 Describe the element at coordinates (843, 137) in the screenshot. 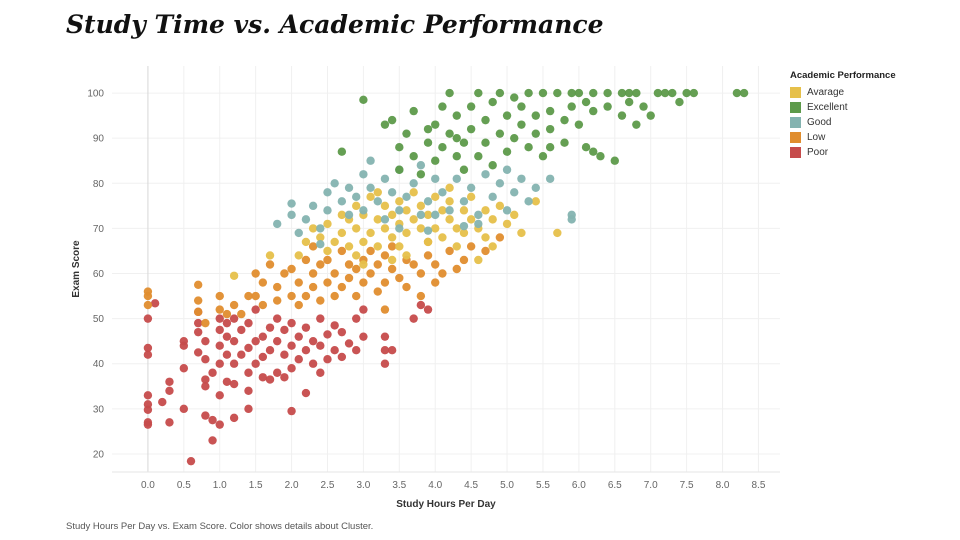

I see `legend-item: Low` at that location.